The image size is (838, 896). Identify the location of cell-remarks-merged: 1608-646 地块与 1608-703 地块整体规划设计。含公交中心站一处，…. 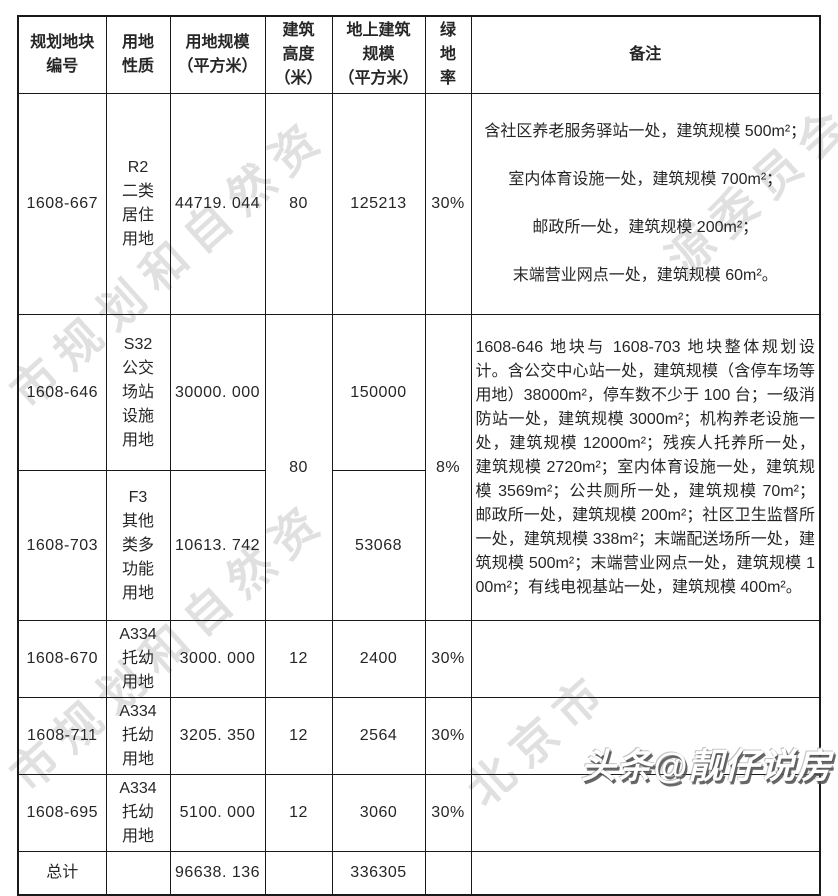
(645, 467).